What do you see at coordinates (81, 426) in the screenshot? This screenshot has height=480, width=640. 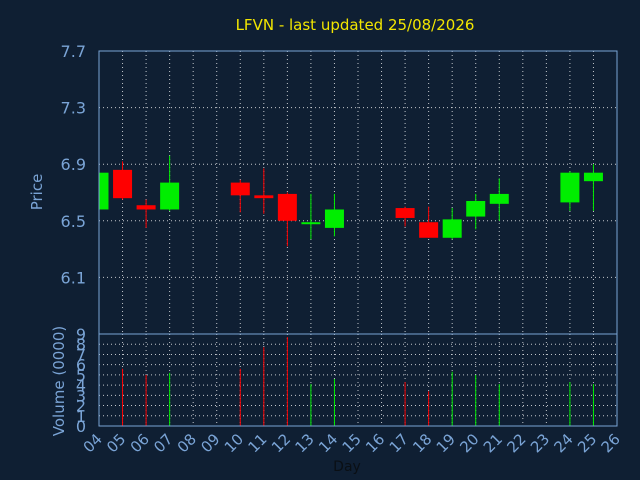 I see `volume-tick-label: 0` at bounding box center [81, 426].